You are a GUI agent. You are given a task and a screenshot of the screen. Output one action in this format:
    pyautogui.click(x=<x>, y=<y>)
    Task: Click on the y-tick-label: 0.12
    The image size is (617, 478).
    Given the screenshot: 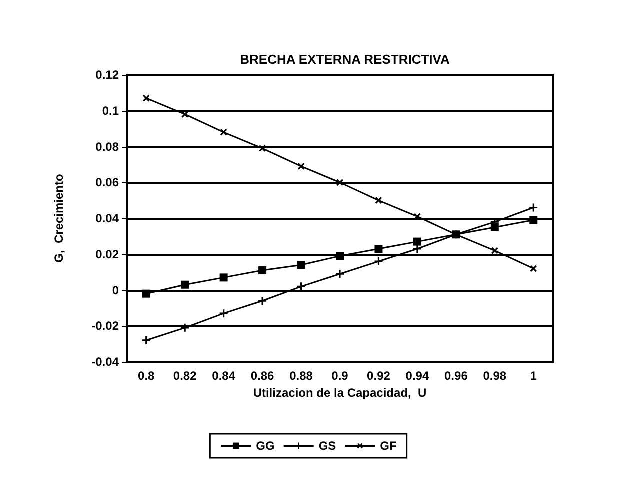 What is the action you would take?
    pyautogui.click(x=108, y=75)
    